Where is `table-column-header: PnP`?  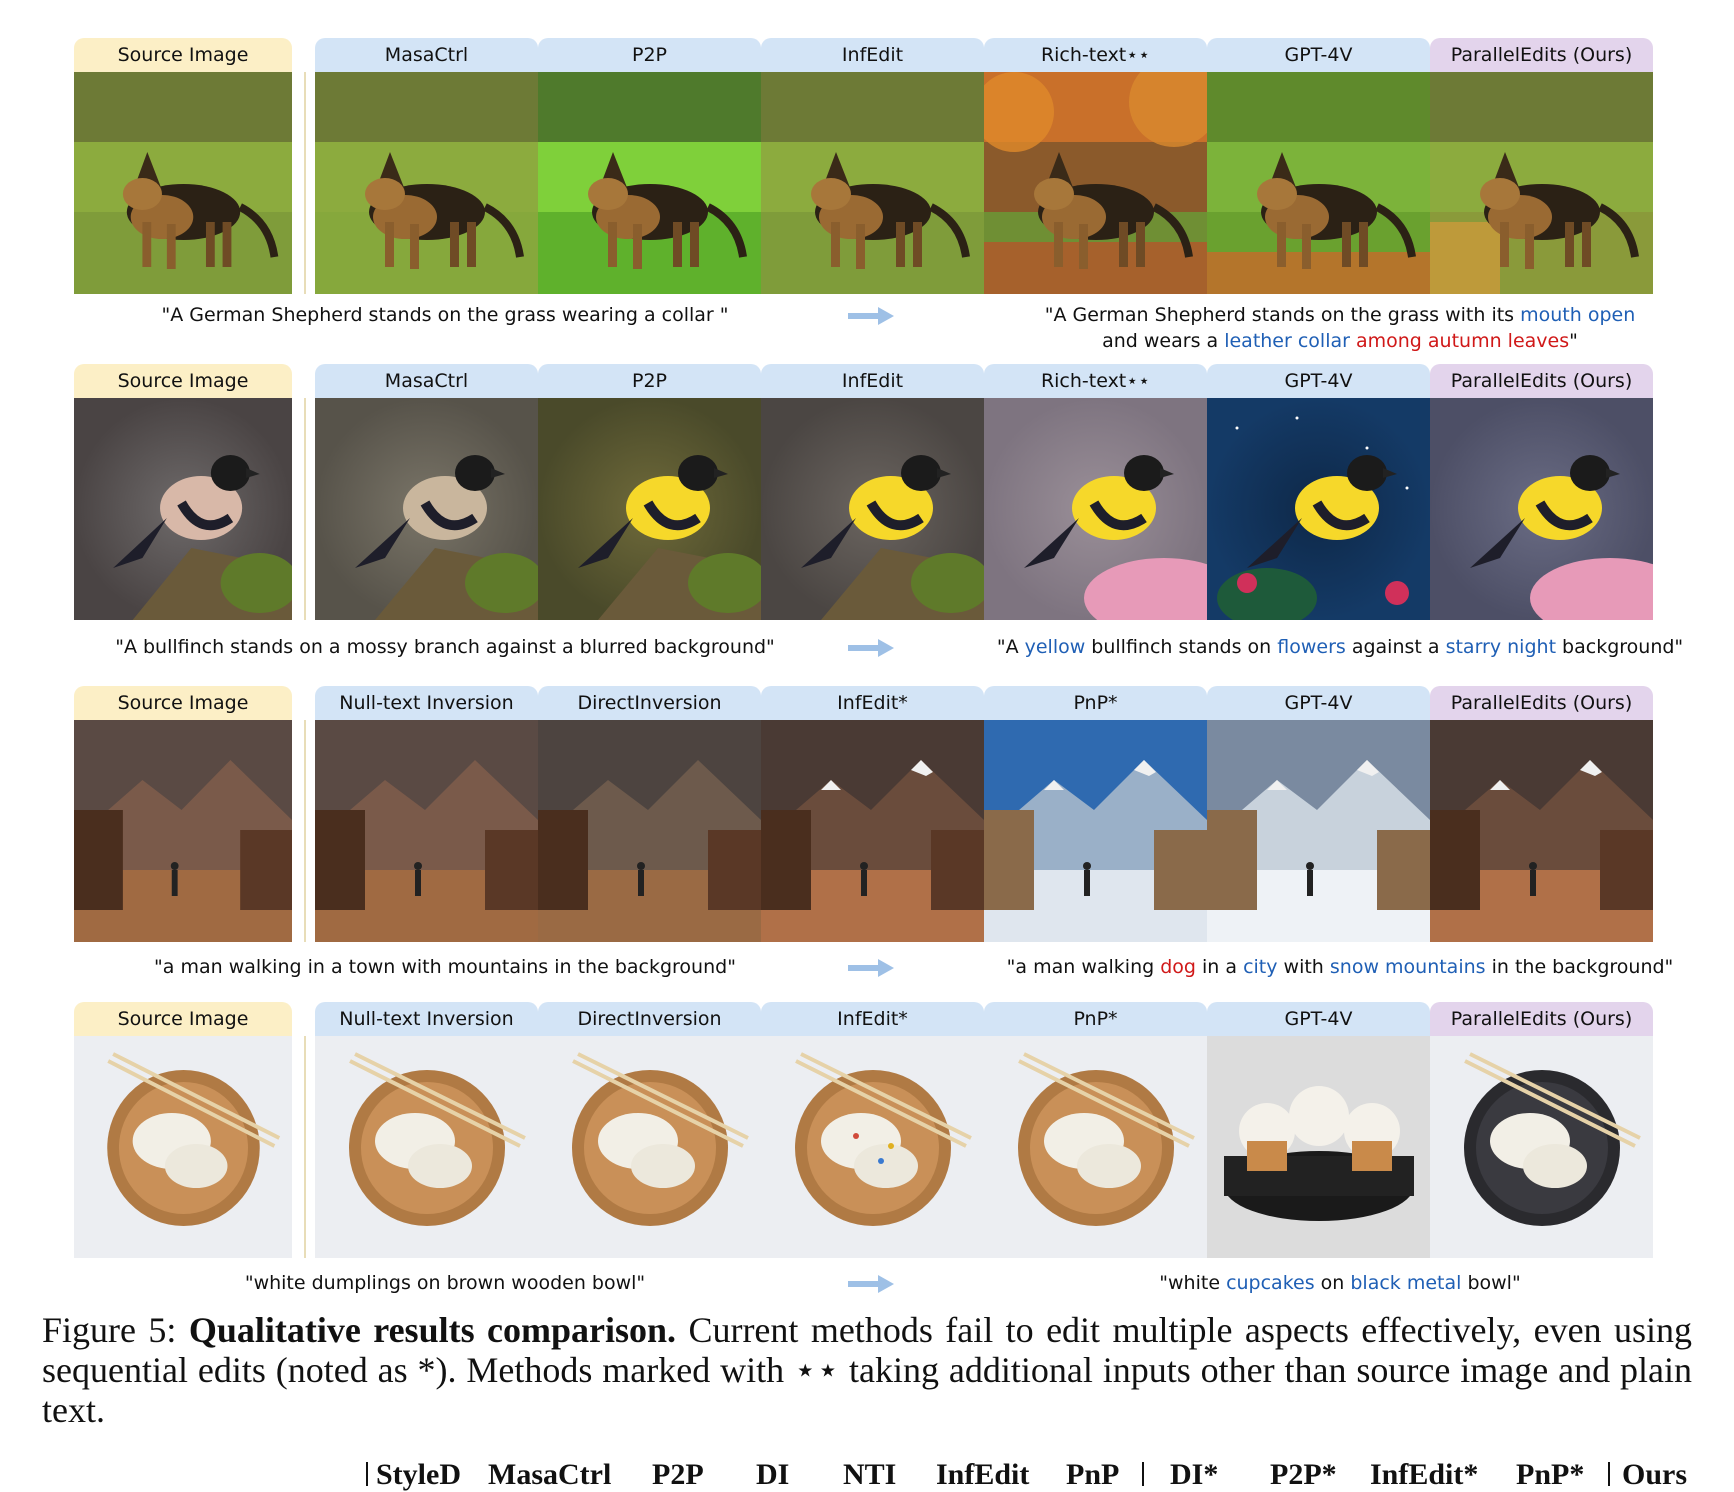
table-column-header: PnP is located at coordinates (1093, 1474).